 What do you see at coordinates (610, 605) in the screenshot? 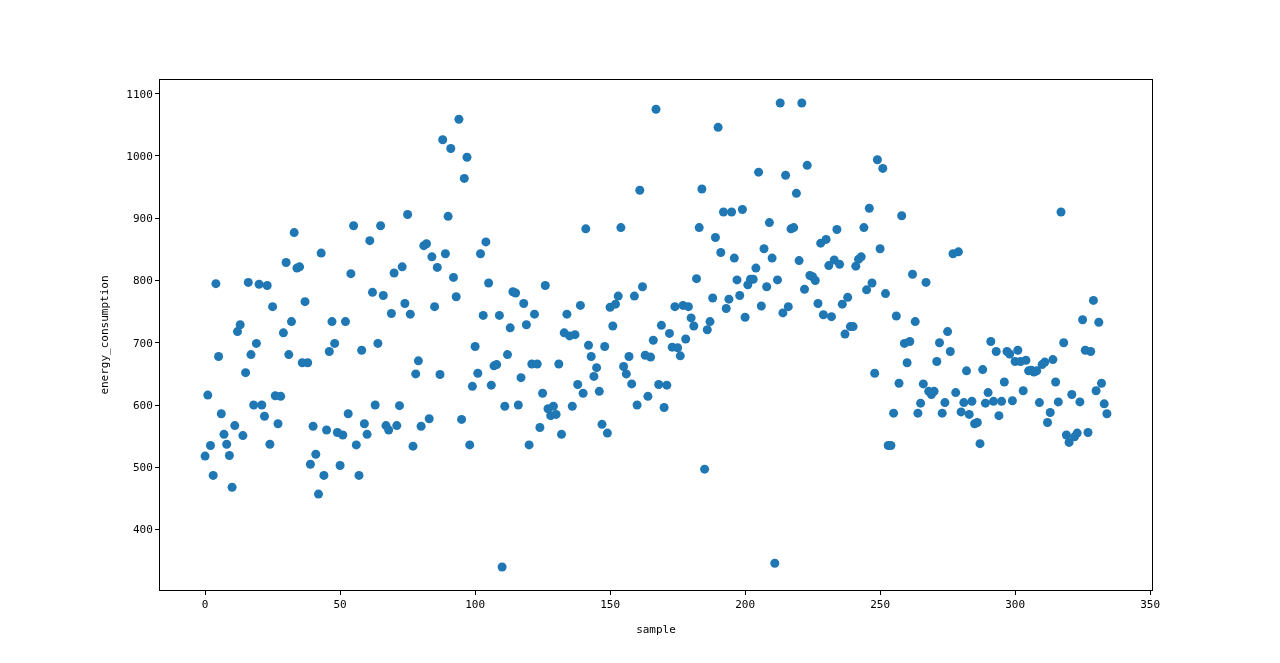
I see `x-tick-label: 150` at bounding box center [610, 605].